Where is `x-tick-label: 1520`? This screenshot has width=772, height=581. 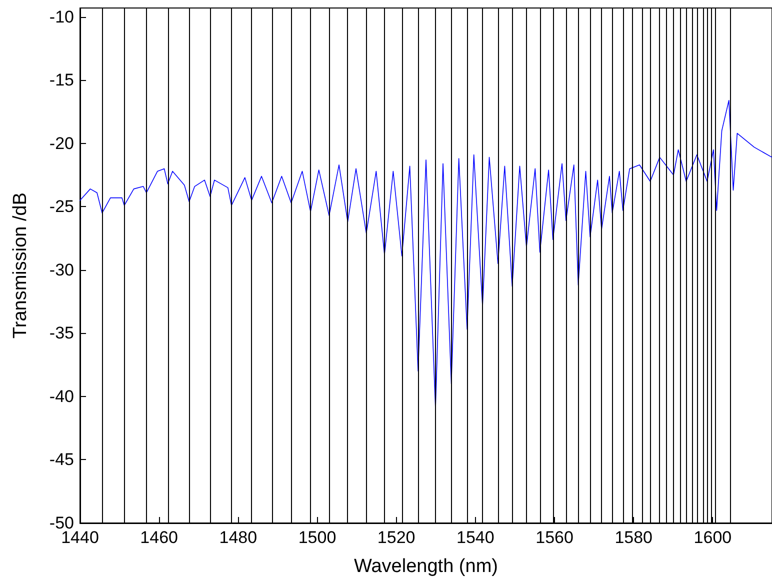 x-tick-label: 1520 is located at coordinates (396, 537).